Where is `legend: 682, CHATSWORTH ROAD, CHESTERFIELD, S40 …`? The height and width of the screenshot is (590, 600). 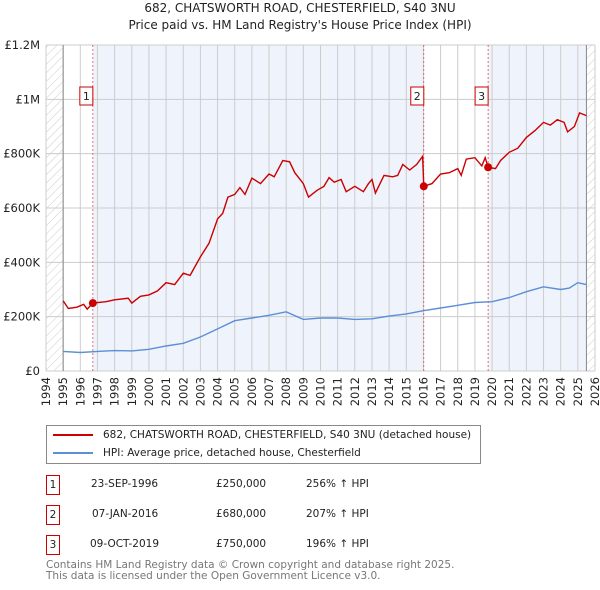
legend: 682, CHATSWORTH ROAD, CHESTERFIELD, S40 … is located at coordinates (263, 444).